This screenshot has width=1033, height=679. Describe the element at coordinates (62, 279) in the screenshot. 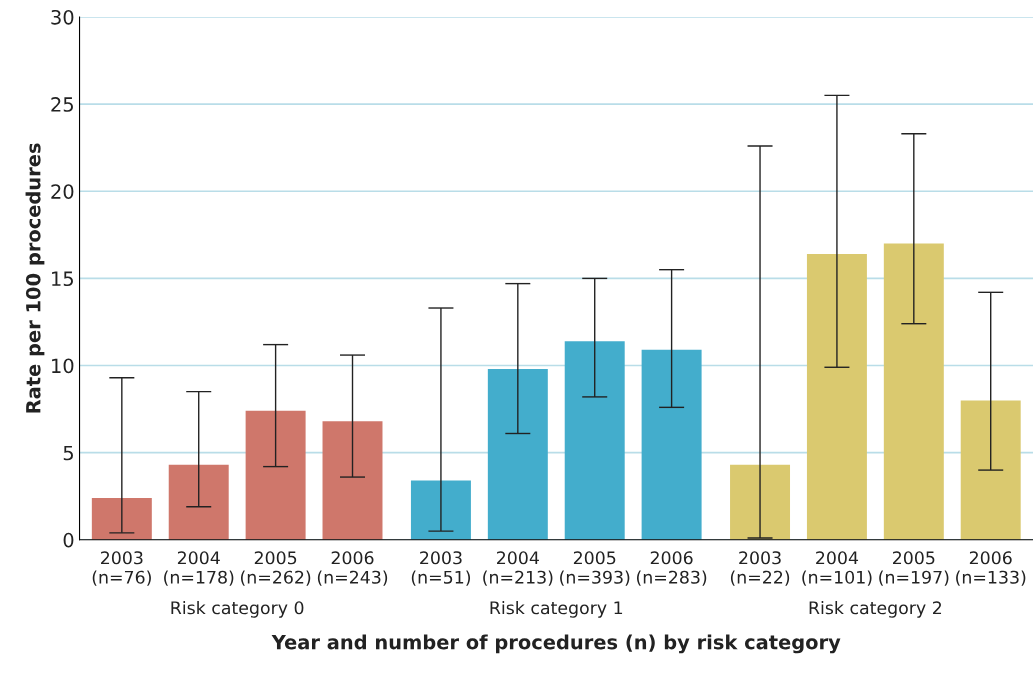

I see `y-tick-label: 15` at that location.